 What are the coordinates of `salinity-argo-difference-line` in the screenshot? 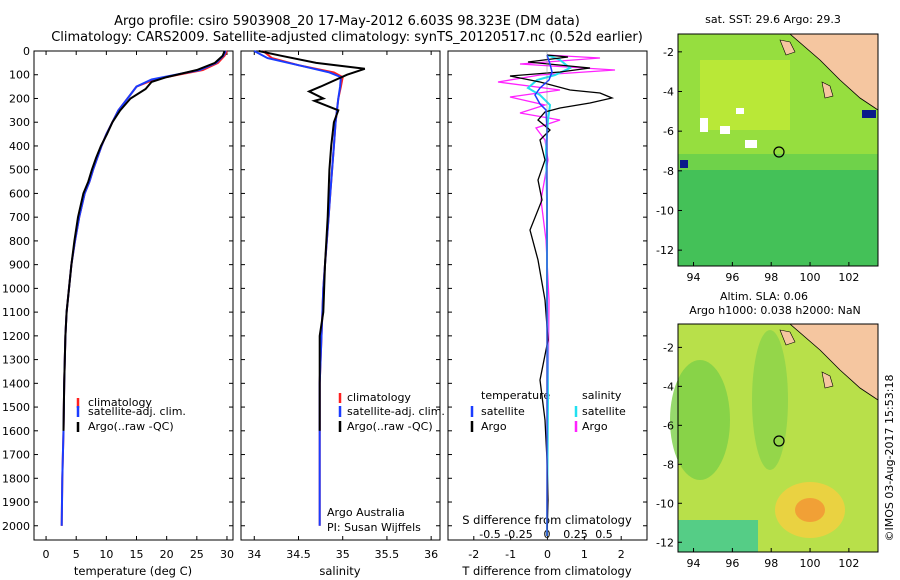 It's located at (556, 295).